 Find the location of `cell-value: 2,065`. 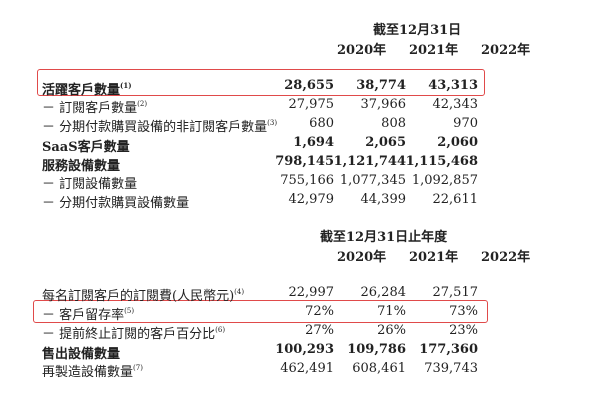

cell-value: 2,065 is located at coordinates (385, 142).